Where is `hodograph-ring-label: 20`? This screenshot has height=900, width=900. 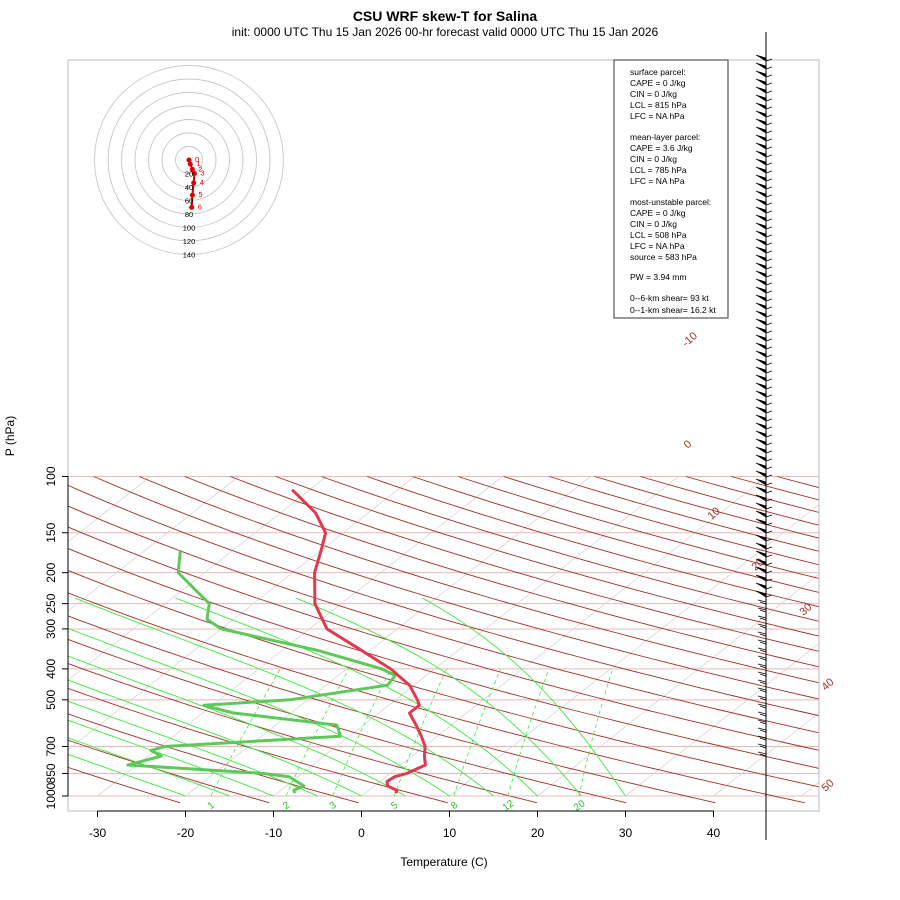 hodograph-ring-label: 20 is located at coordinates (189, 174).